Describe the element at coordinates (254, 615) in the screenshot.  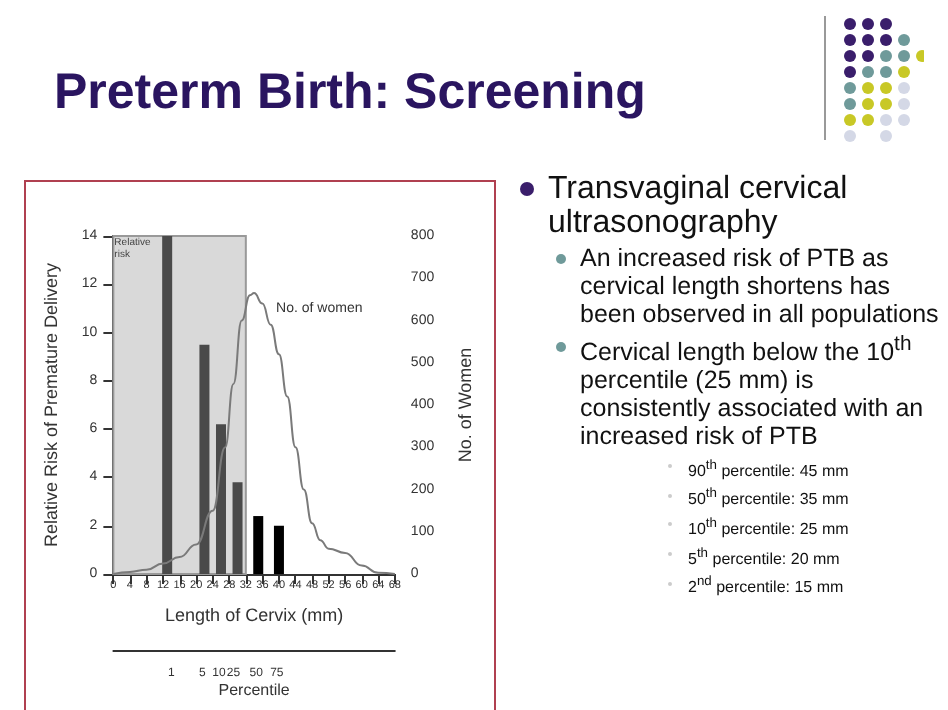
I see `x-axis-title: Length of Cervix (mm)` at that location.